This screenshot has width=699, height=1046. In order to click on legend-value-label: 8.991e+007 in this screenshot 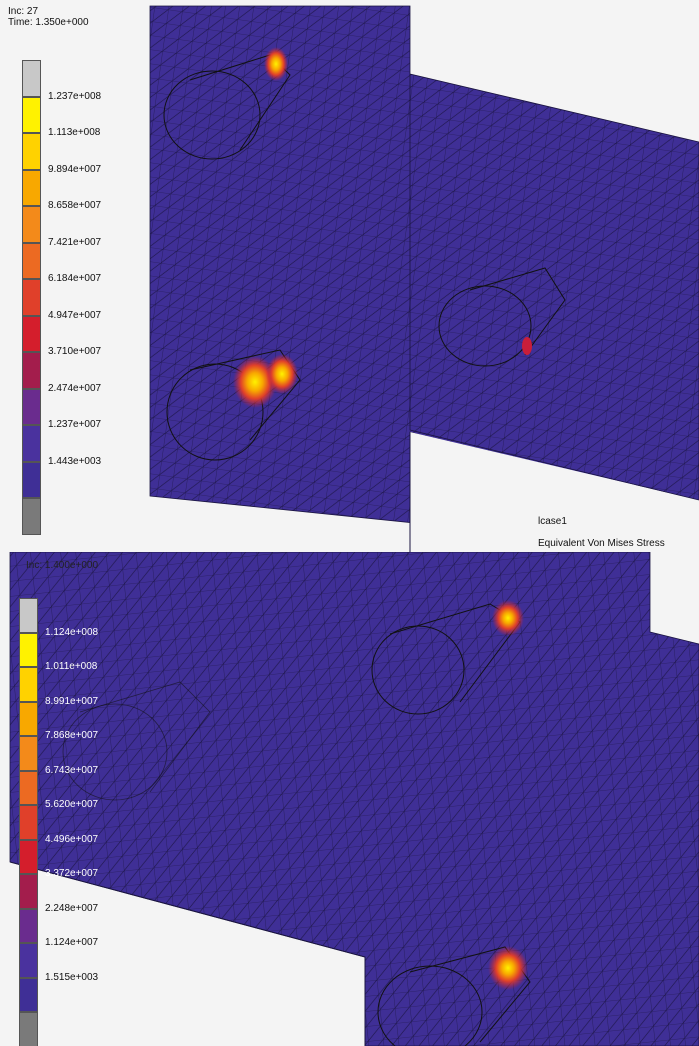, I will do `click(72, 701)`.